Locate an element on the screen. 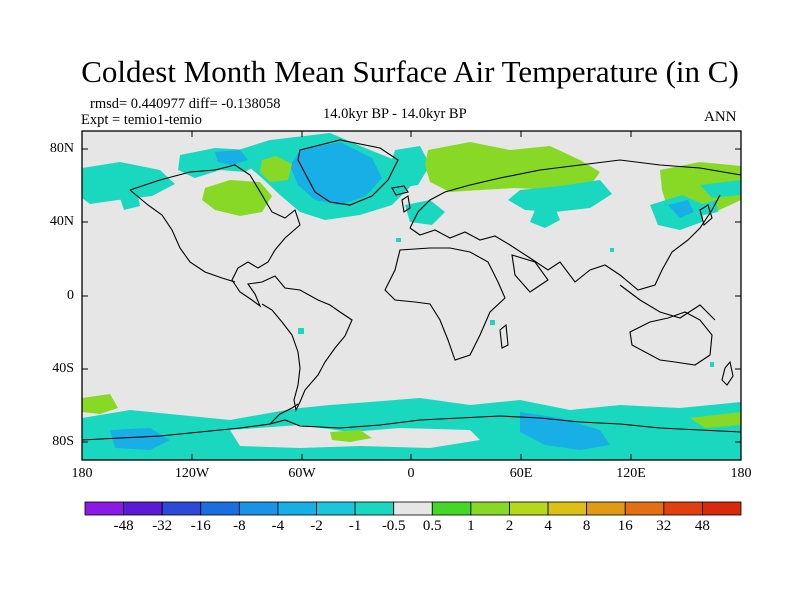  anomaly-patch-eurasia-cool is located at coordinates (560, 196).